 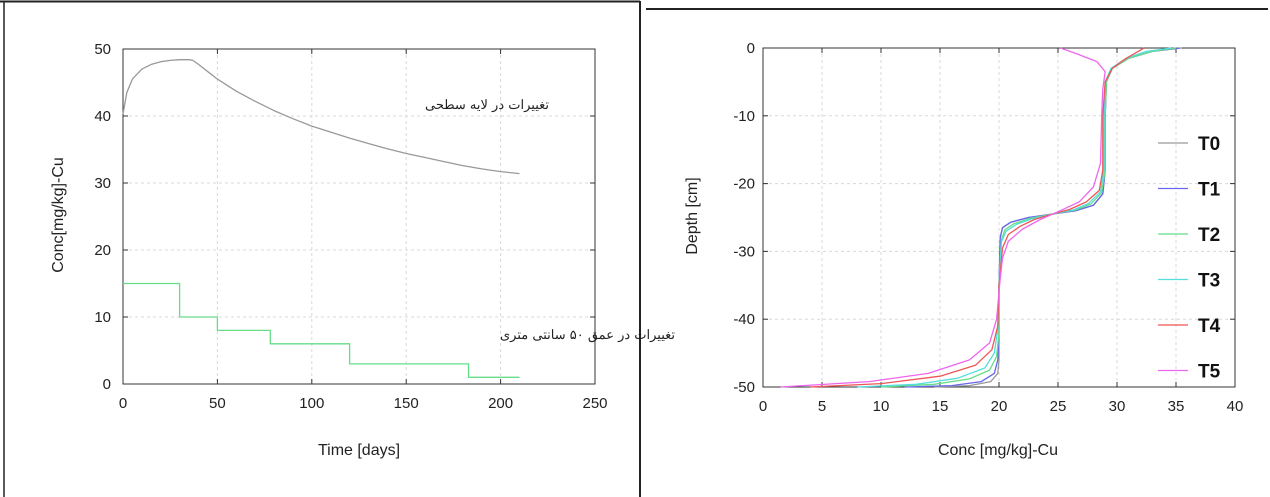 I want to click on depth-50cm-annotation: تغییرات در عمق ۵۰ سانتی متری, so click(x=587, y=335).